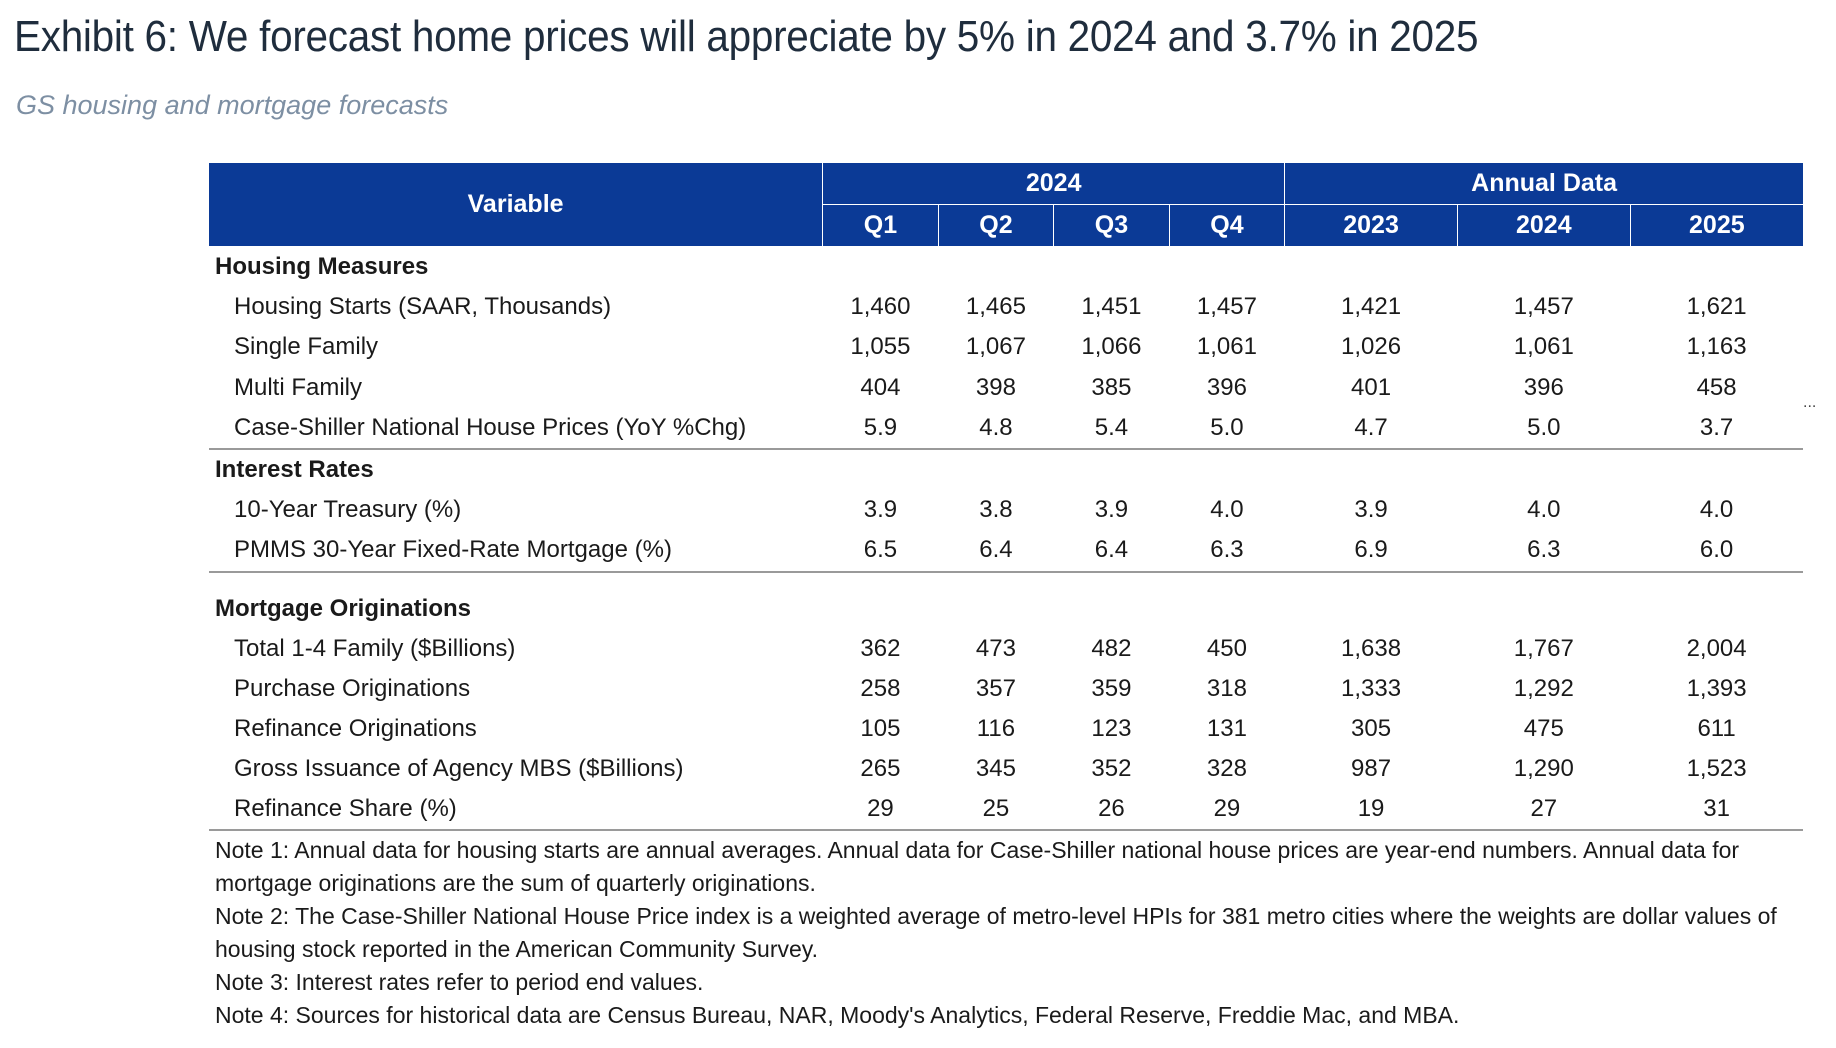 This screenshot has width=1836, height=1048. What do you see at coordinates (1716, 769) in the screenshot?
I see `table-cell: 1,523` at bounding box center [1716, 769].